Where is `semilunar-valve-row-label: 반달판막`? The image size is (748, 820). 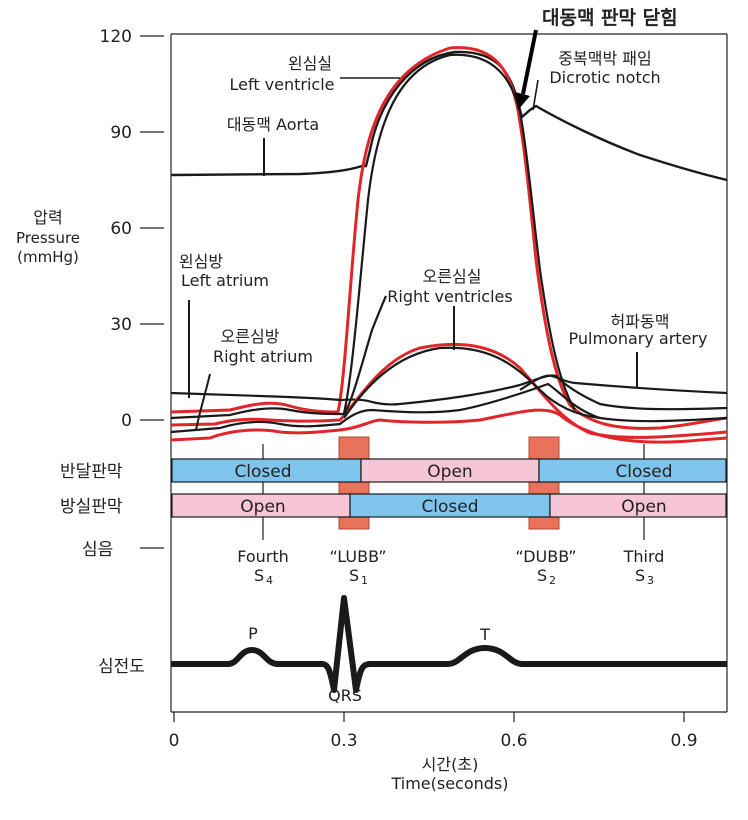
semilunar-valve-row-label: 반달판막 is located at coordinates (91, 472).